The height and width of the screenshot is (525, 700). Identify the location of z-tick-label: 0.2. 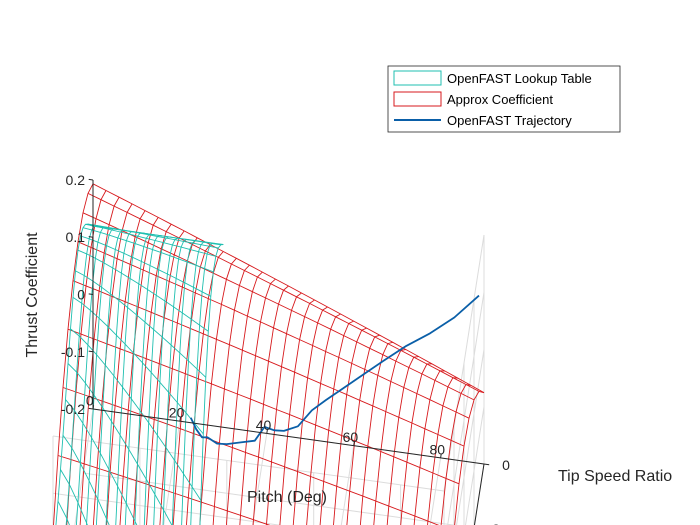
(76, 180).